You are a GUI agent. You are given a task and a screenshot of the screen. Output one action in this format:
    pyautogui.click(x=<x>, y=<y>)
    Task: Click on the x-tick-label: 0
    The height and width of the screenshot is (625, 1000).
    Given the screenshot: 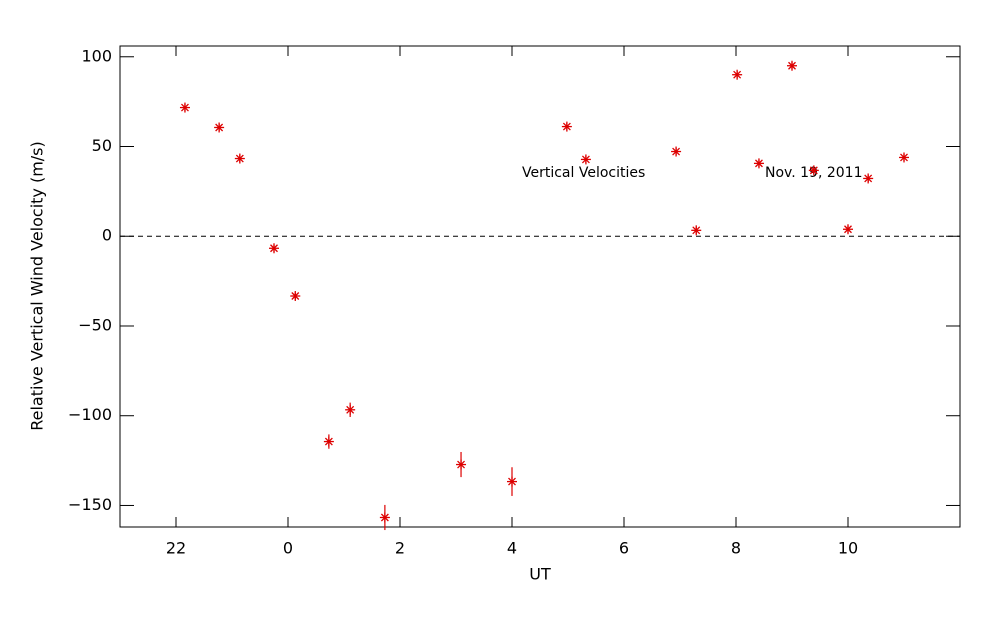 What is the action you would take?
    pyautogui.click(x=288, y=548)
    